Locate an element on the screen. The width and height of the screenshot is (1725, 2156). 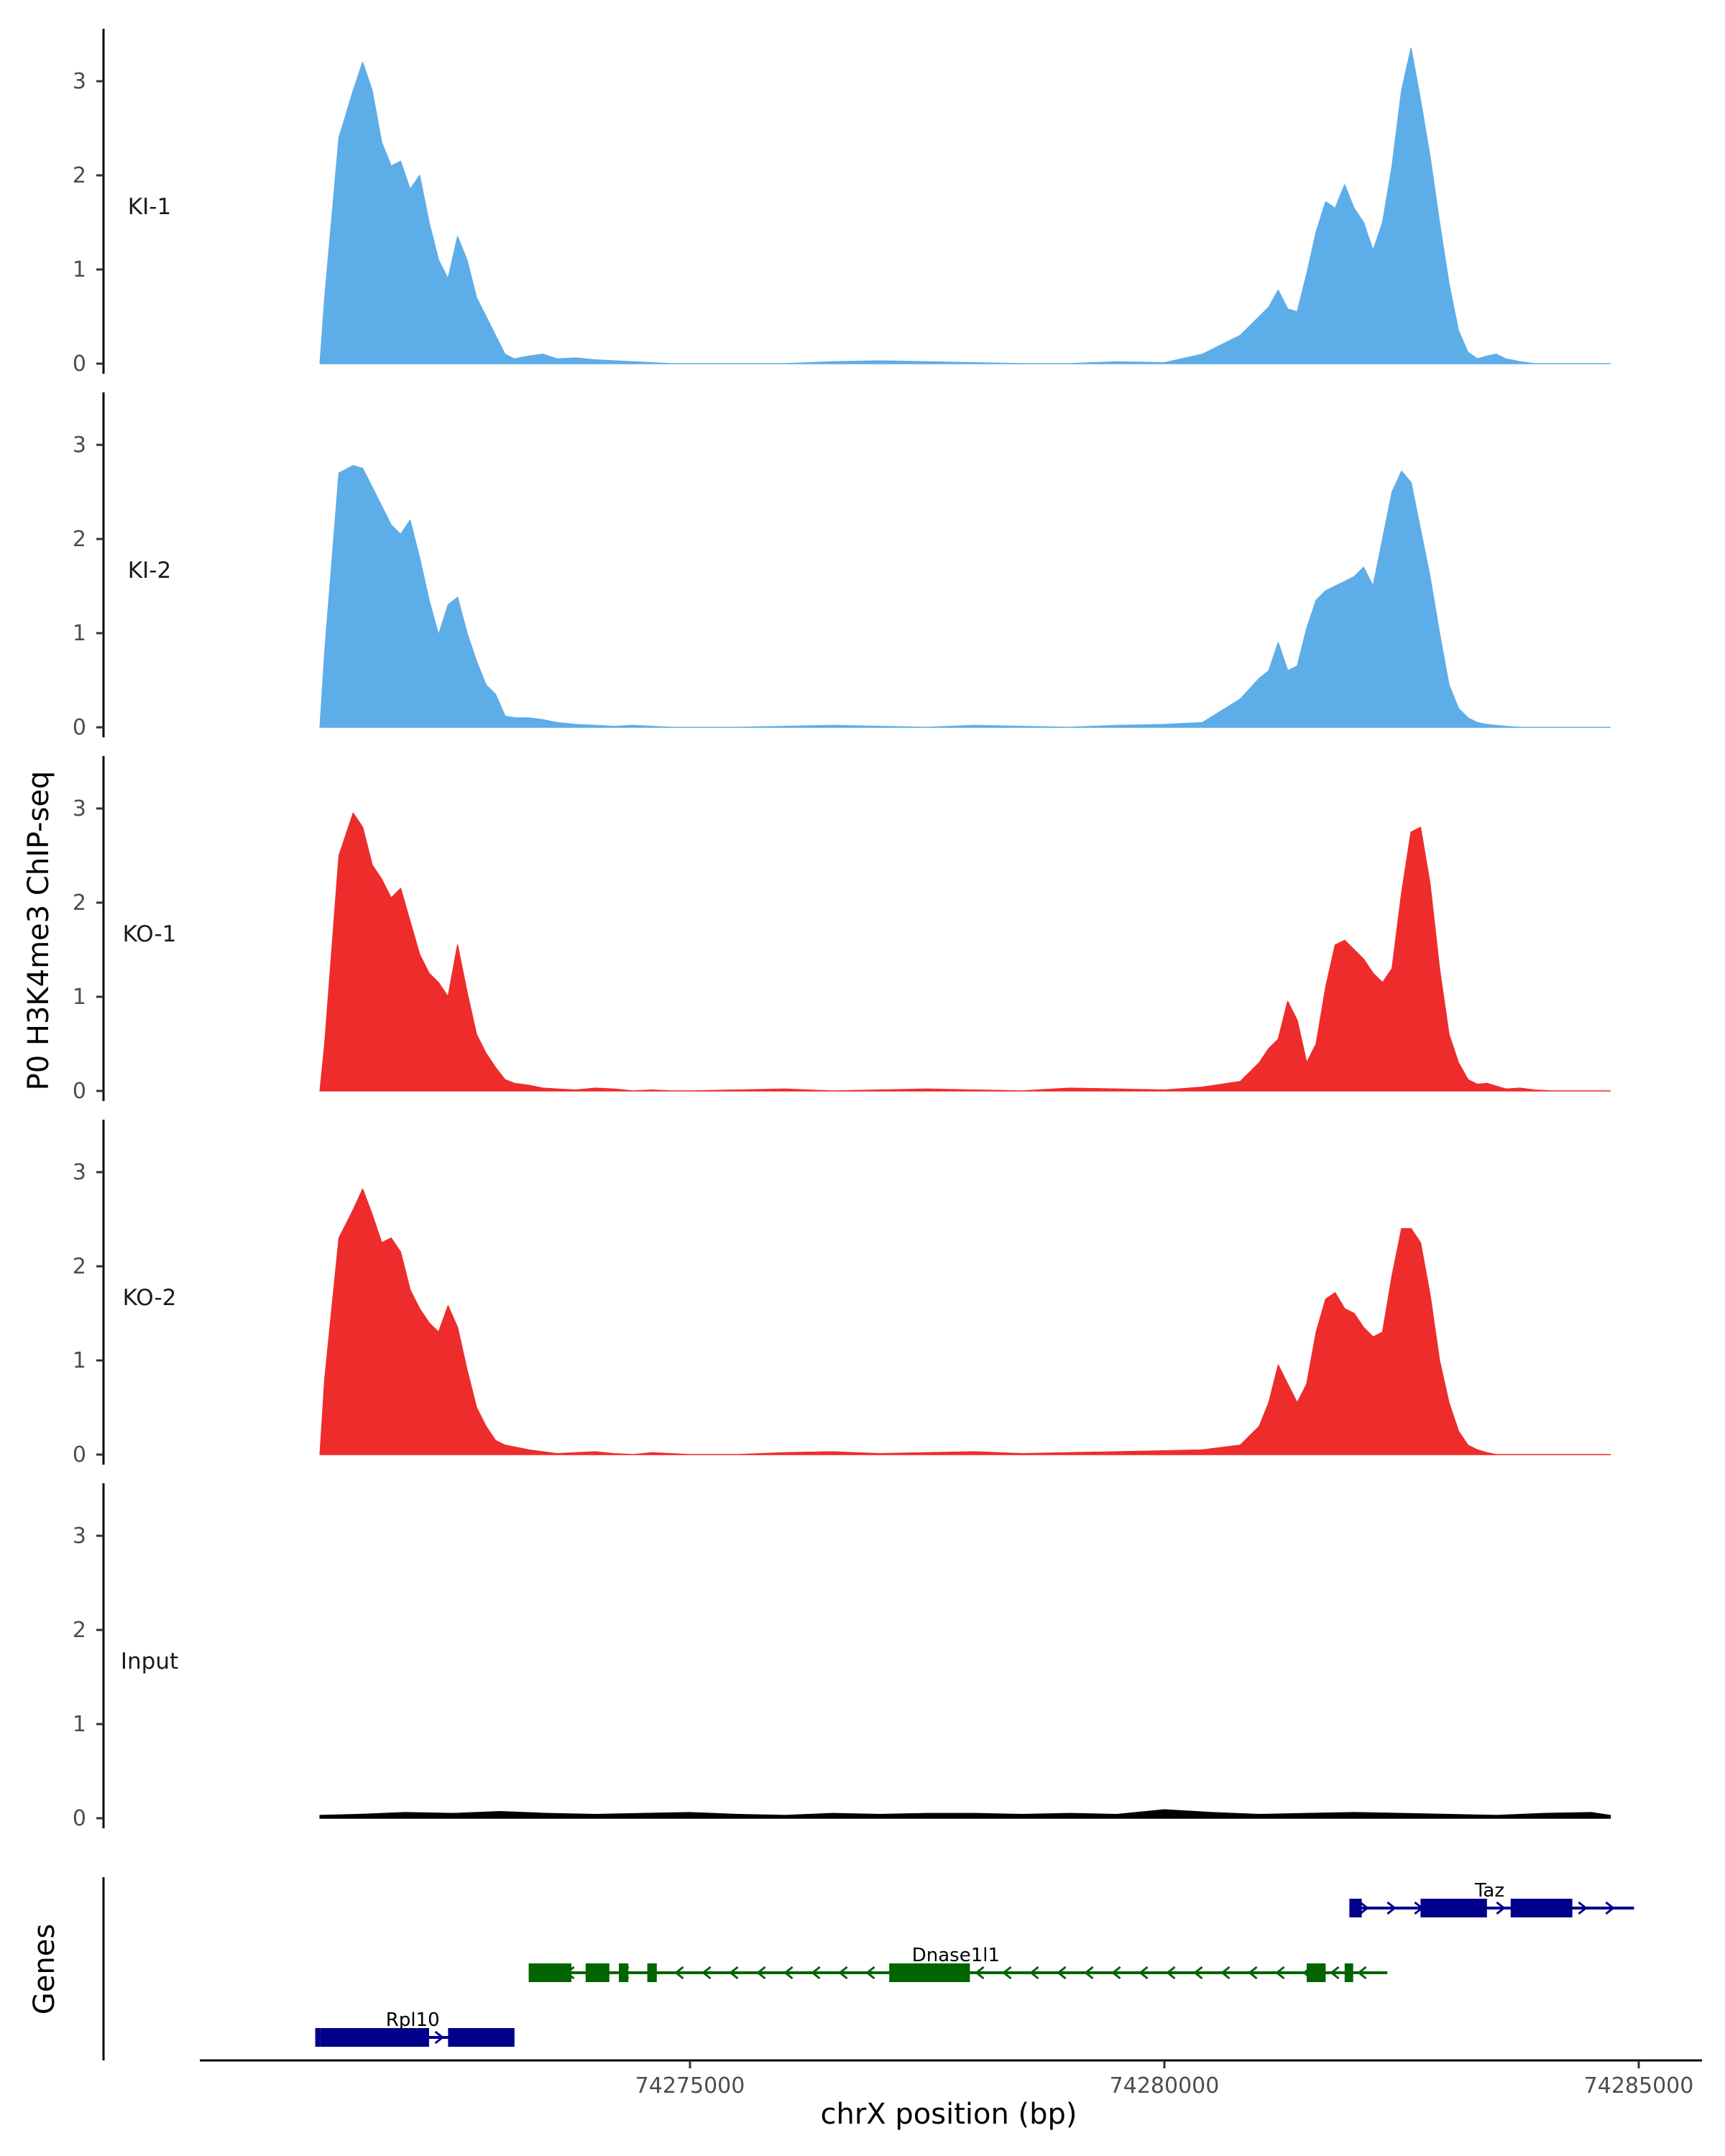
track-panel-ki-1: 0 1 2 3 KI-1 is located at coordinates (842, 203).